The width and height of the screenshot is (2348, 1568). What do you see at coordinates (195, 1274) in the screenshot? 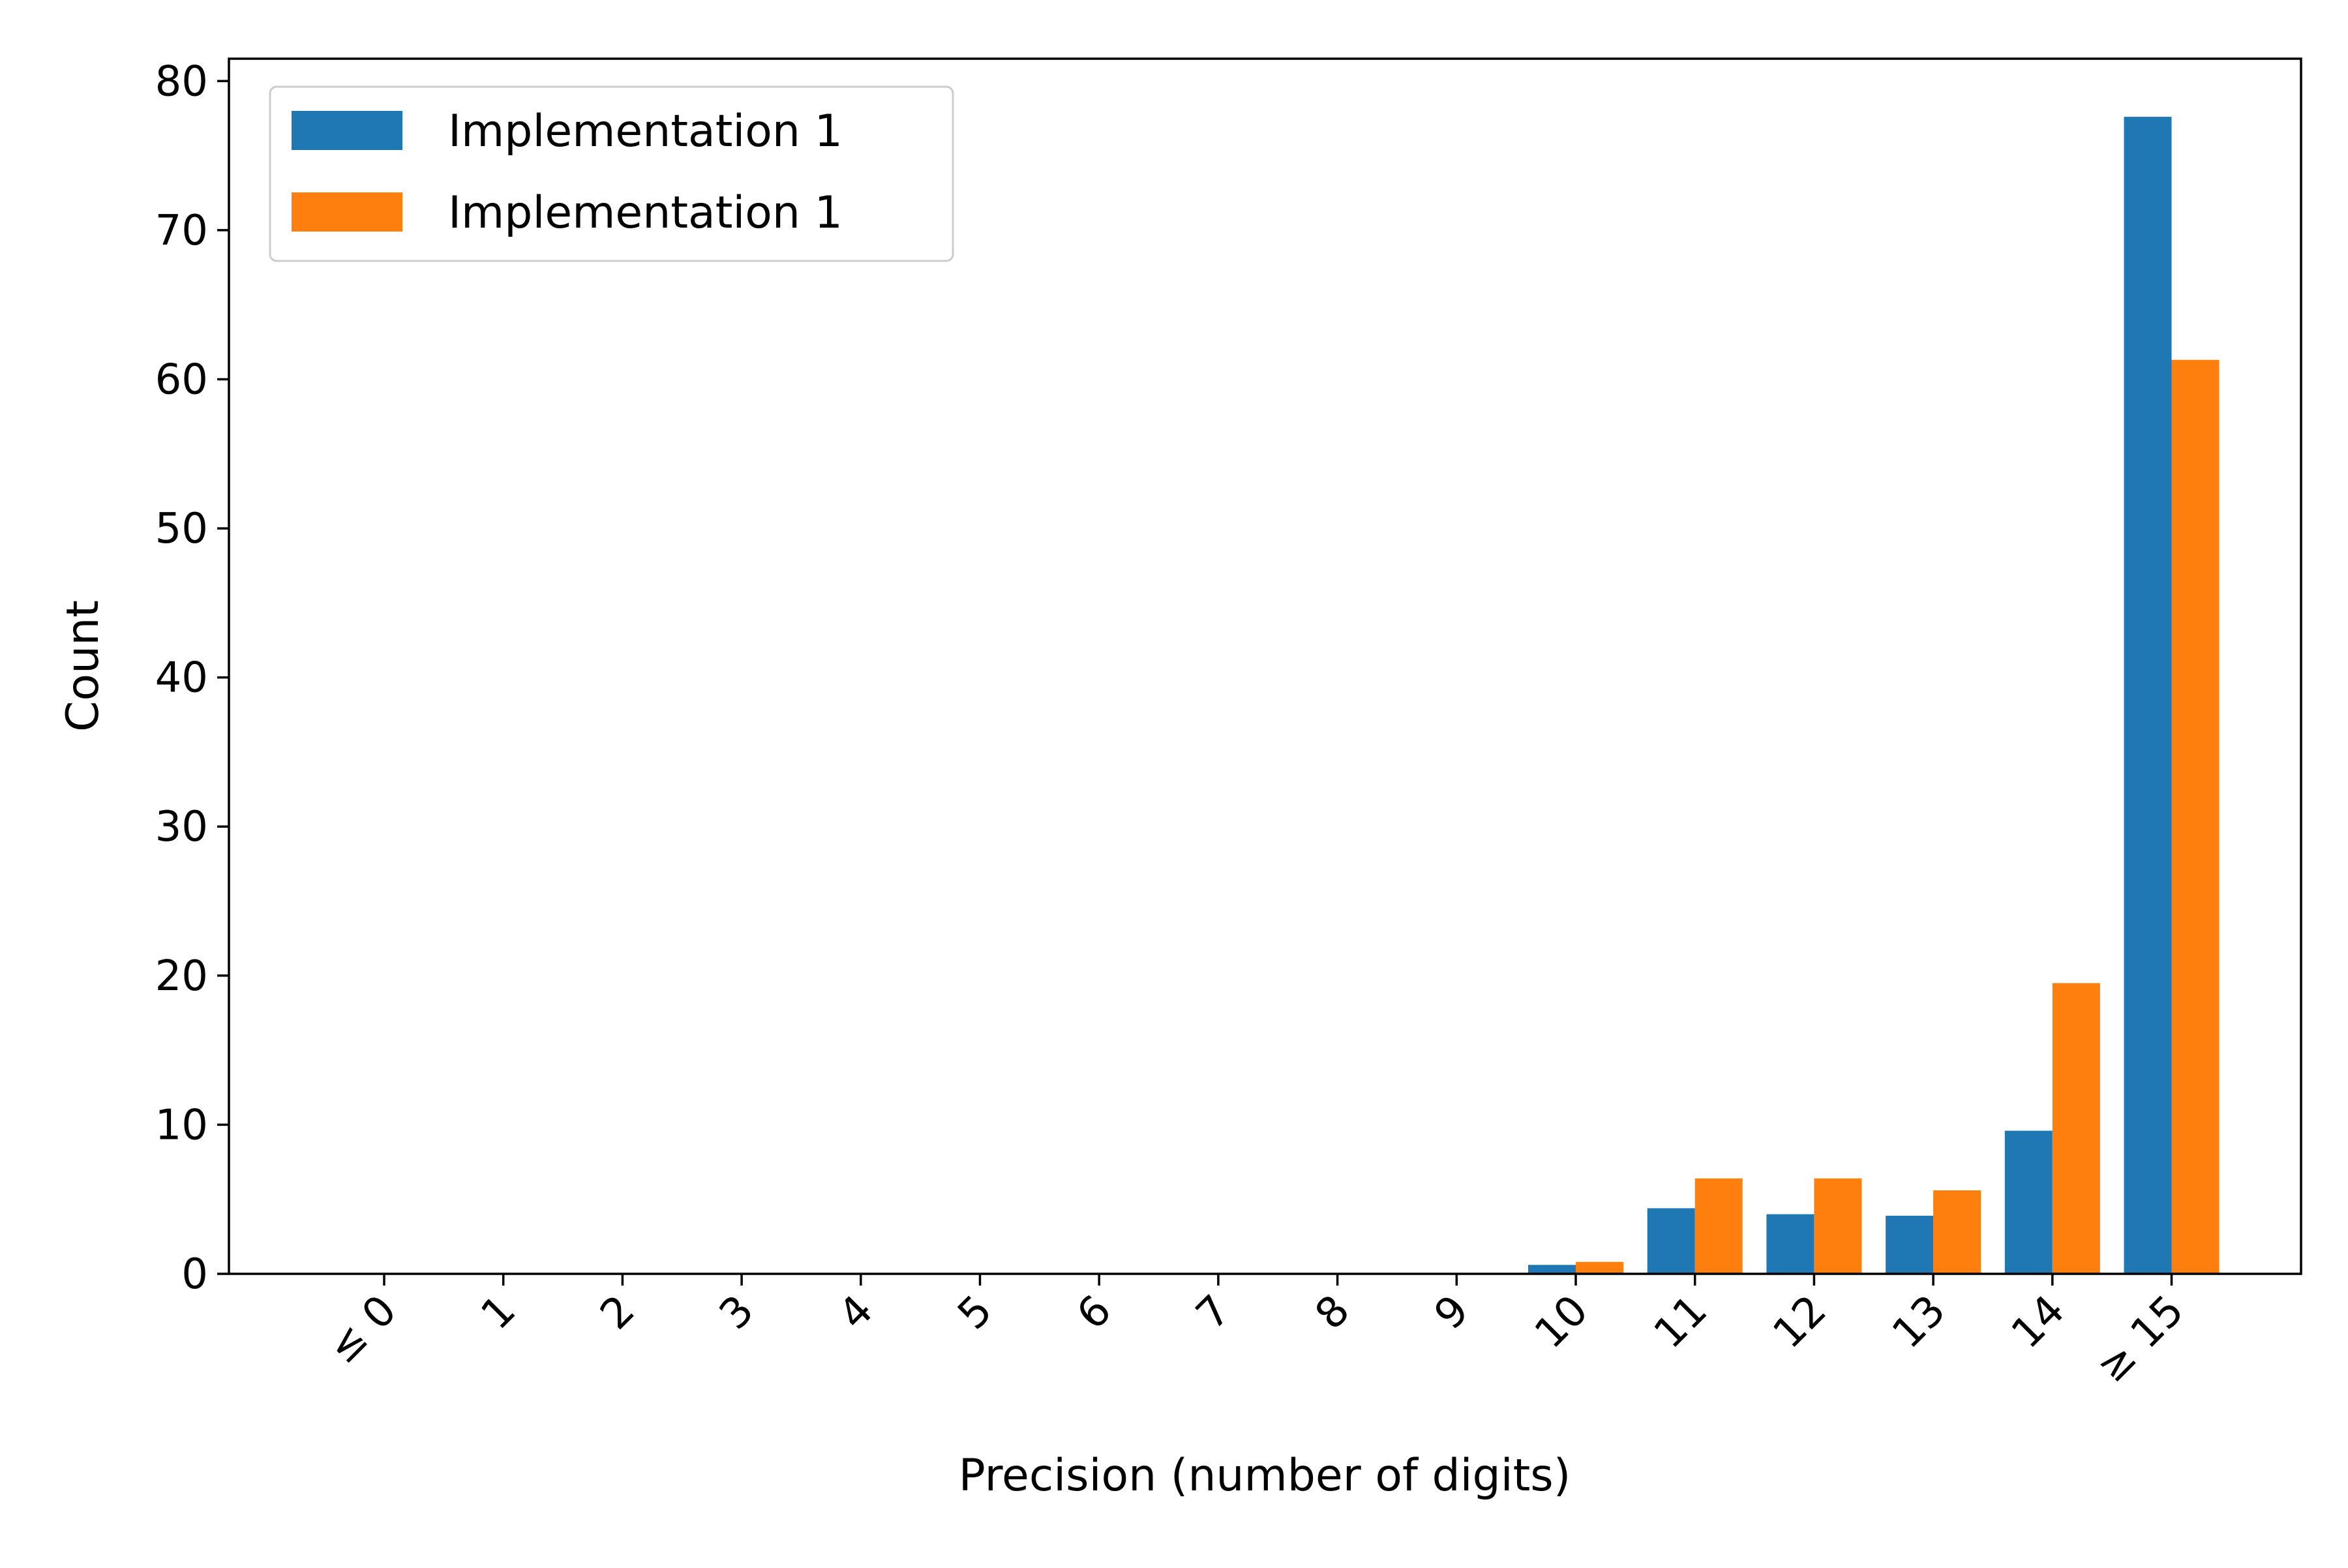
I see `y-tick-label-0: 0` at bounding box center [195, 1274].